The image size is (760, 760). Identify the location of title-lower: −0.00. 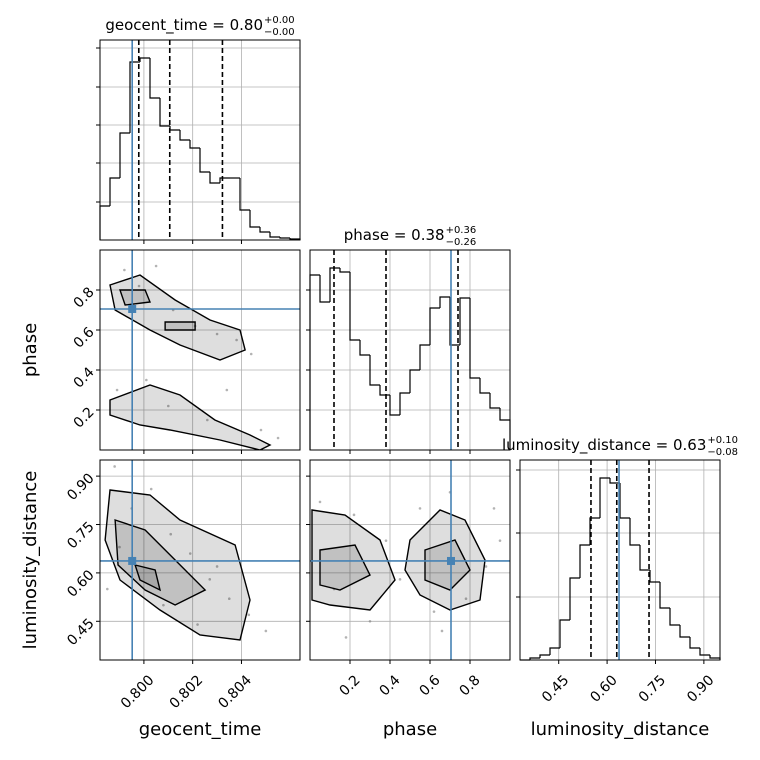
(279, 32).